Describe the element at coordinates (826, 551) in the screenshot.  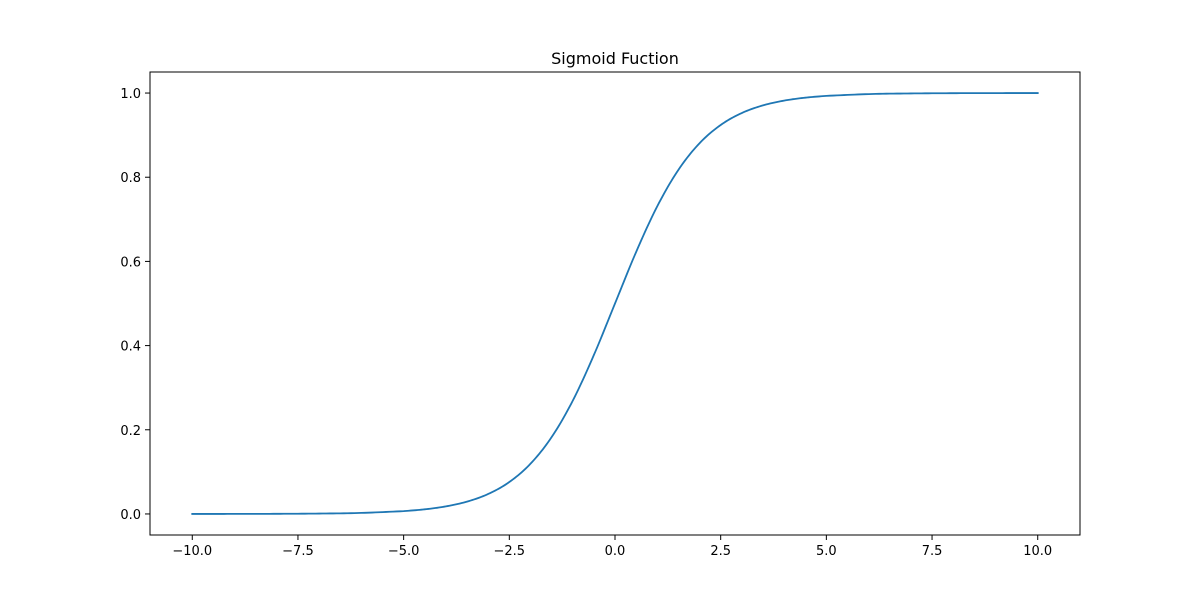
I see `x-tick-label: 5.0` at that location.